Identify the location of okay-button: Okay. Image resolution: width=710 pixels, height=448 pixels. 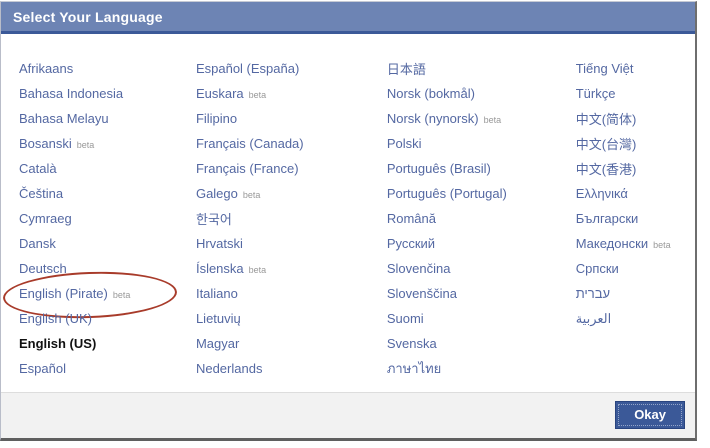
(650, 415).